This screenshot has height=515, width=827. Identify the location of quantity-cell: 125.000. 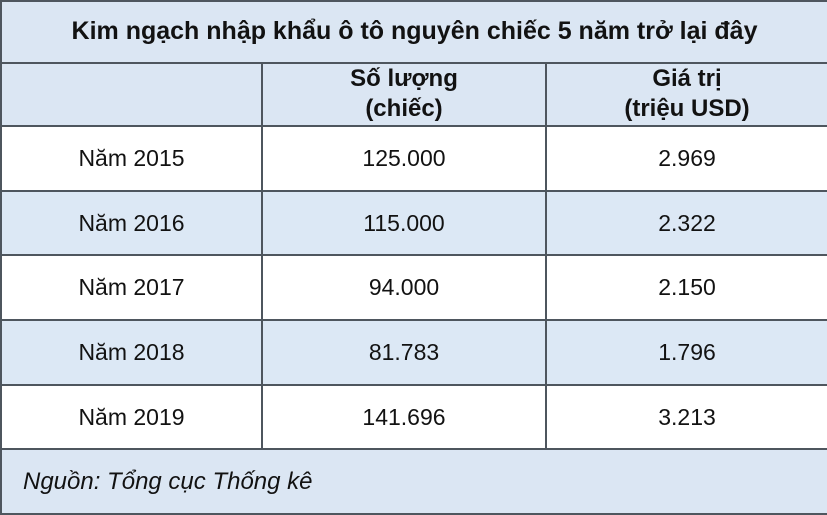
(404, 158).